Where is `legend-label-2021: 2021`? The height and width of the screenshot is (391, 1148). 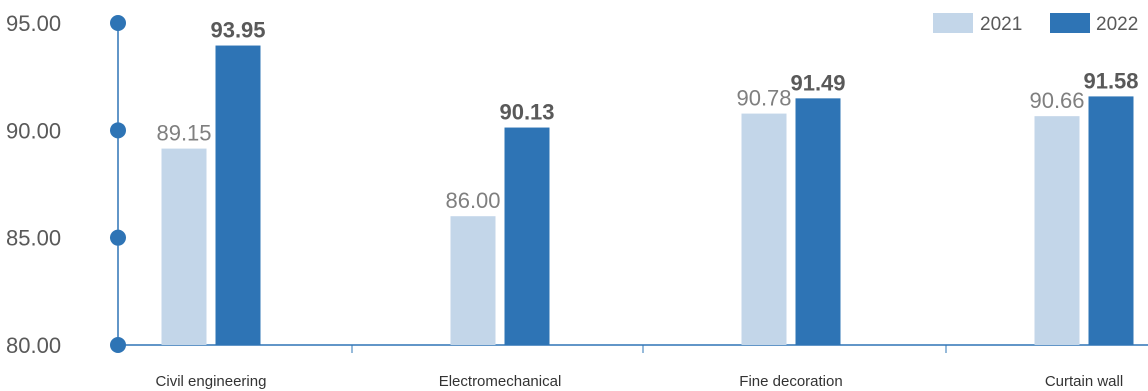 legend-label-2021: 2021 is located at coordinates (1001, 24).